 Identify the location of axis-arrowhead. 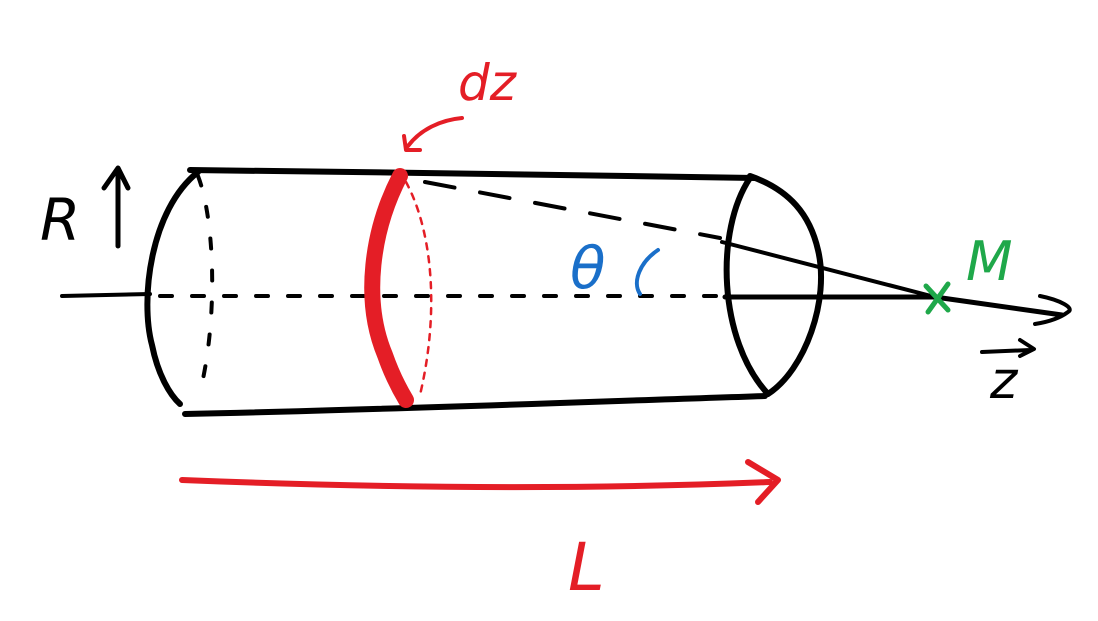
(1052, 310).